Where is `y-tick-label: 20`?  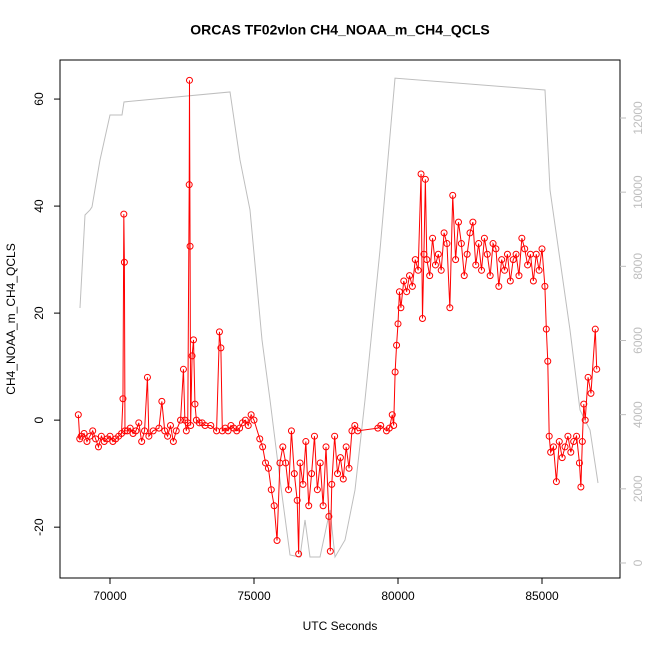
y-tick-label: 20 is located at coordinates (39, 313).